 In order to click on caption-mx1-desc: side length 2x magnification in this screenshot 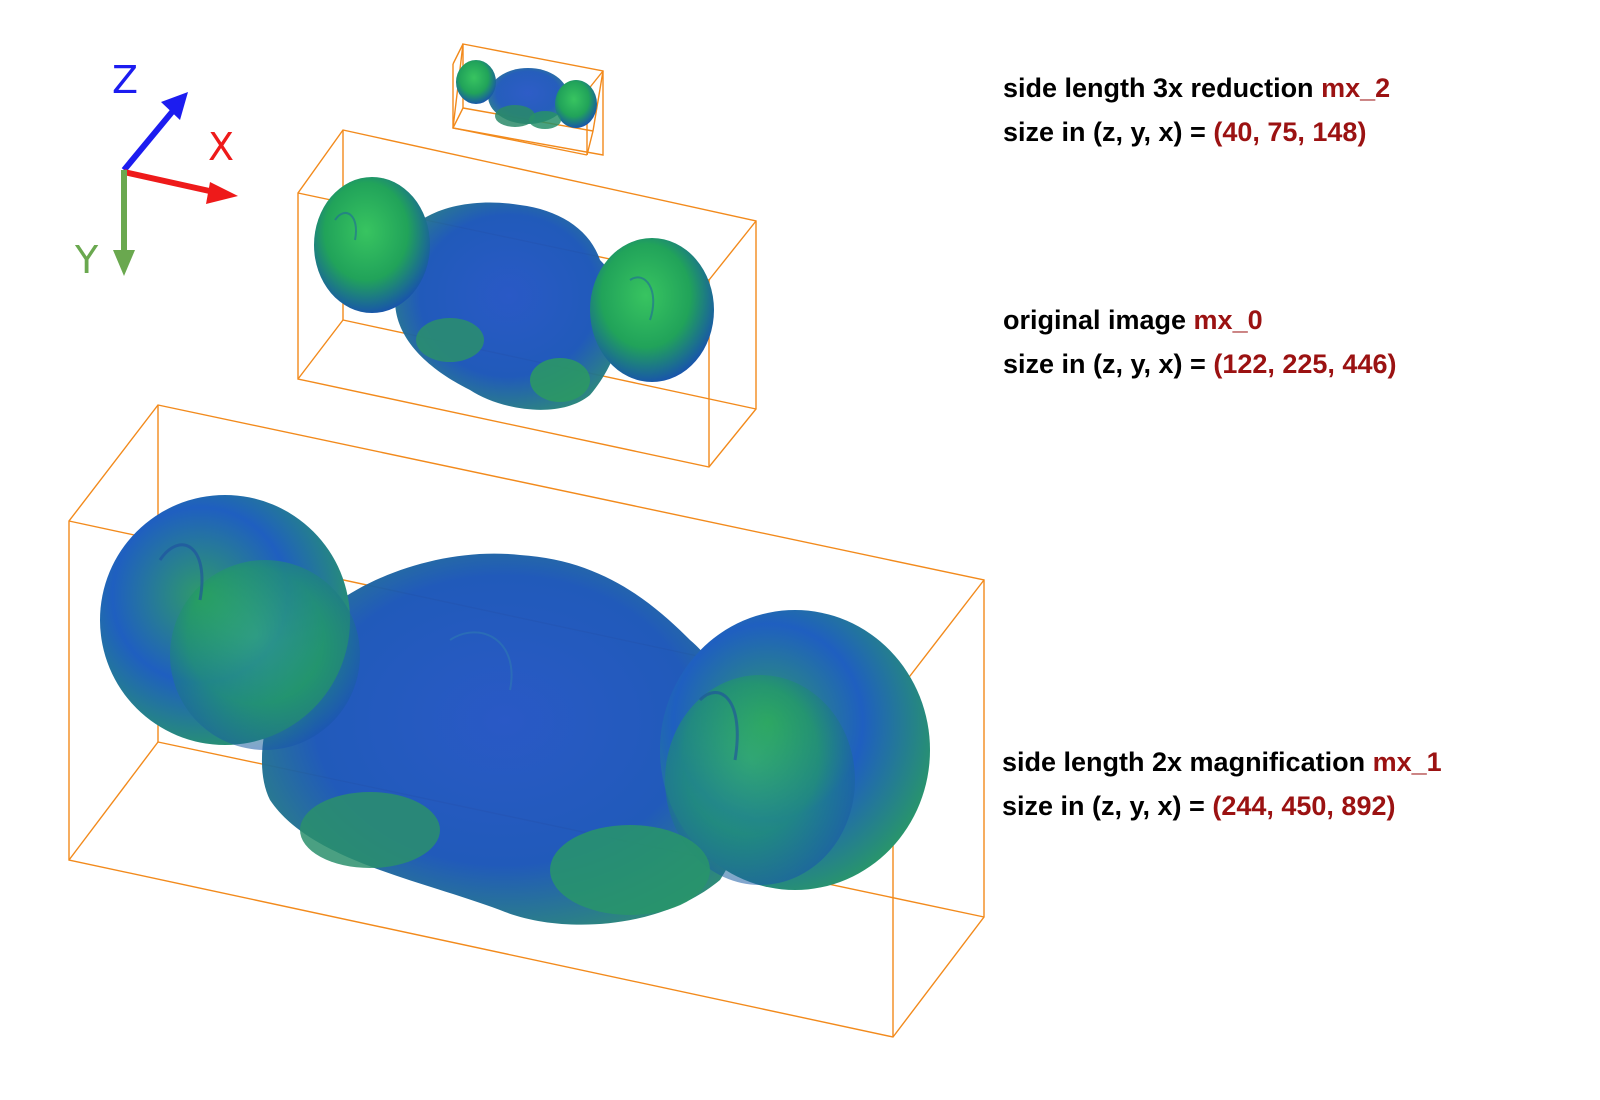, I will do `click(1187, 762)`.